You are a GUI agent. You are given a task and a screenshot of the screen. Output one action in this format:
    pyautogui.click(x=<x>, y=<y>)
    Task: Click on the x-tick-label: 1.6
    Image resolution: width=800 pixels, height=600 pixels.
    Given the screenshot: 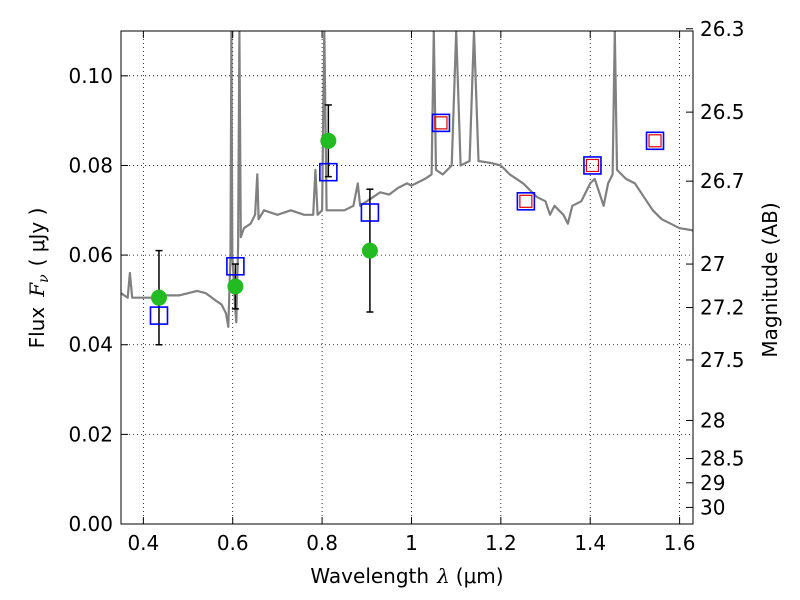 What is the action you would take?
    pyautogui.click(x=680, y=543)
    